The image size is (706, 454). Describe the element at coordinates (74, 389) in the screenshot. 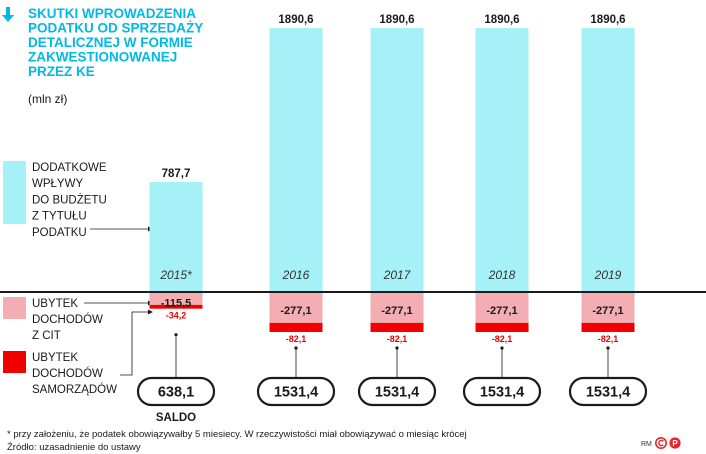

I see `legend-label-line: SAMORZĄDÓW` at that location.